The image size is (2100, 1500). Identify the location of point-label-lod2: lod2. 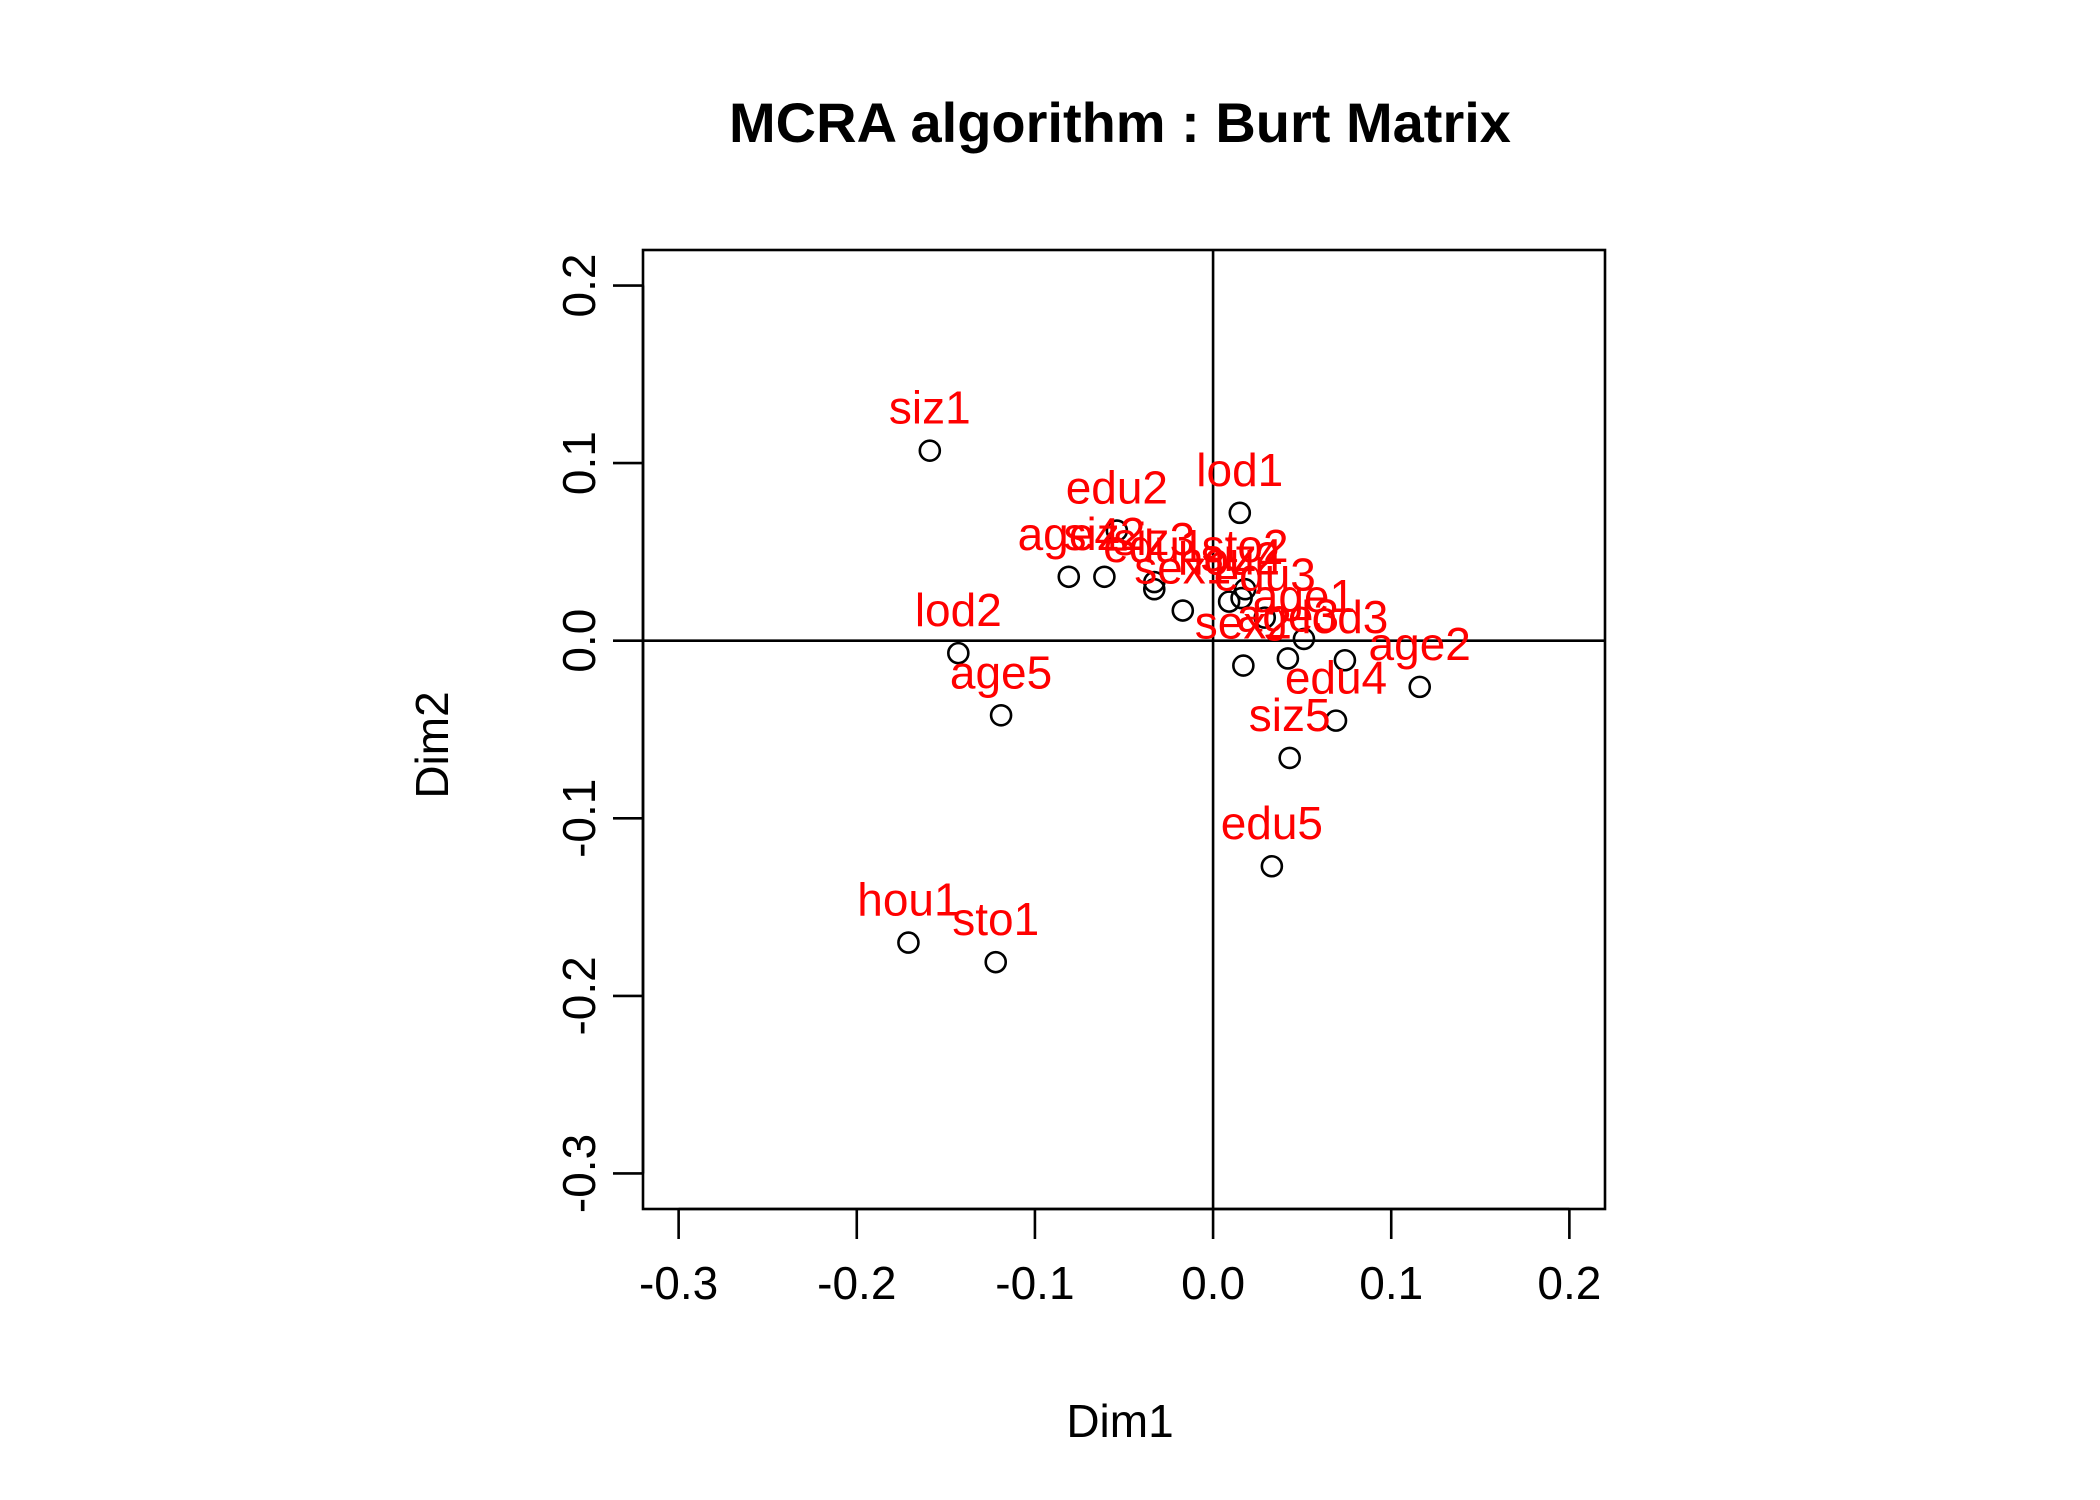
(958, 610).